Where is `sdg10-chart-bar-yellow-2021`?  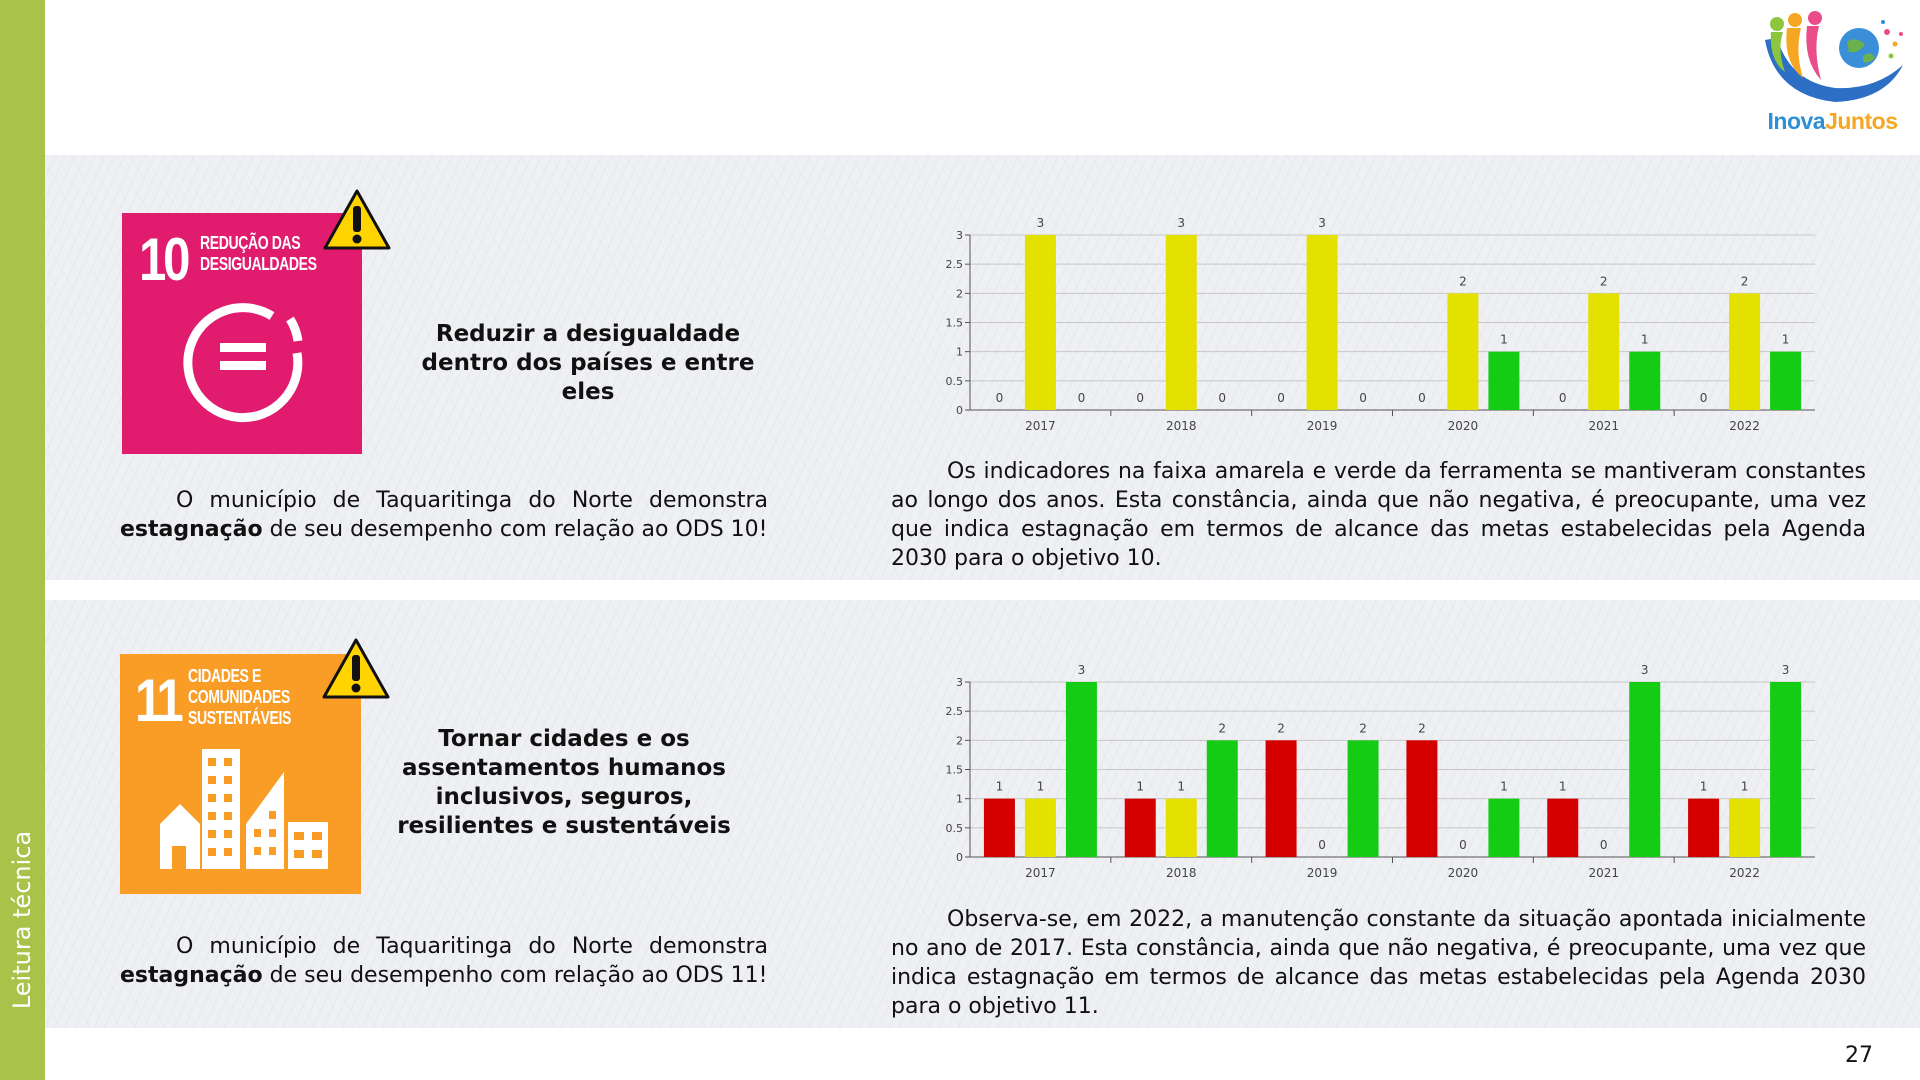
sdg10-chart-bar-yellow-2021 is located at coordinates (1604, 351).